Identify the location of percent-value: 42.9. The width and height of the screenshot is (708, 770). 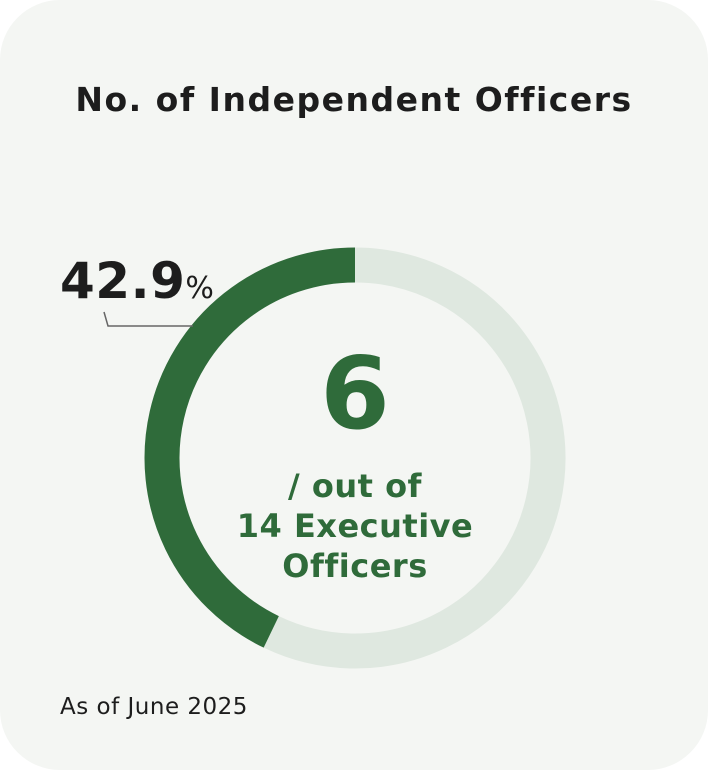
(123, 281).